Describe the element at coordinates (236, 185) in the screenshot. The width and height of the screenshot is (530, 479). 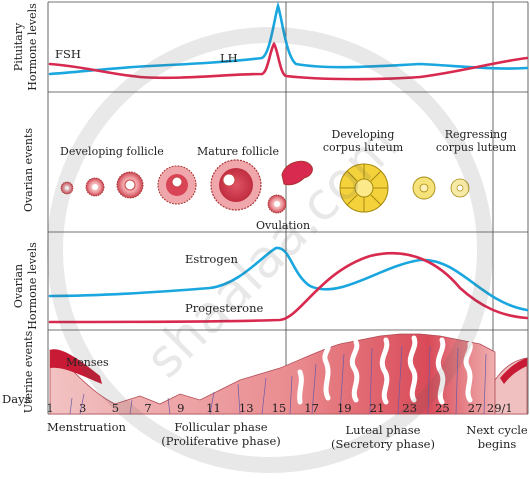
I see `mature-follicle` at that location.